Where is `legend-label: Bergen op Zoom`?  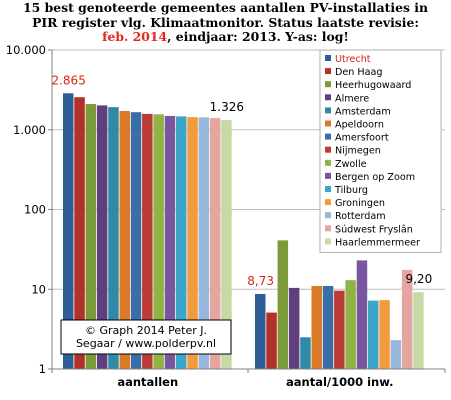
legend-label: Bergen op Zoom is located at coordinates (375, 177).